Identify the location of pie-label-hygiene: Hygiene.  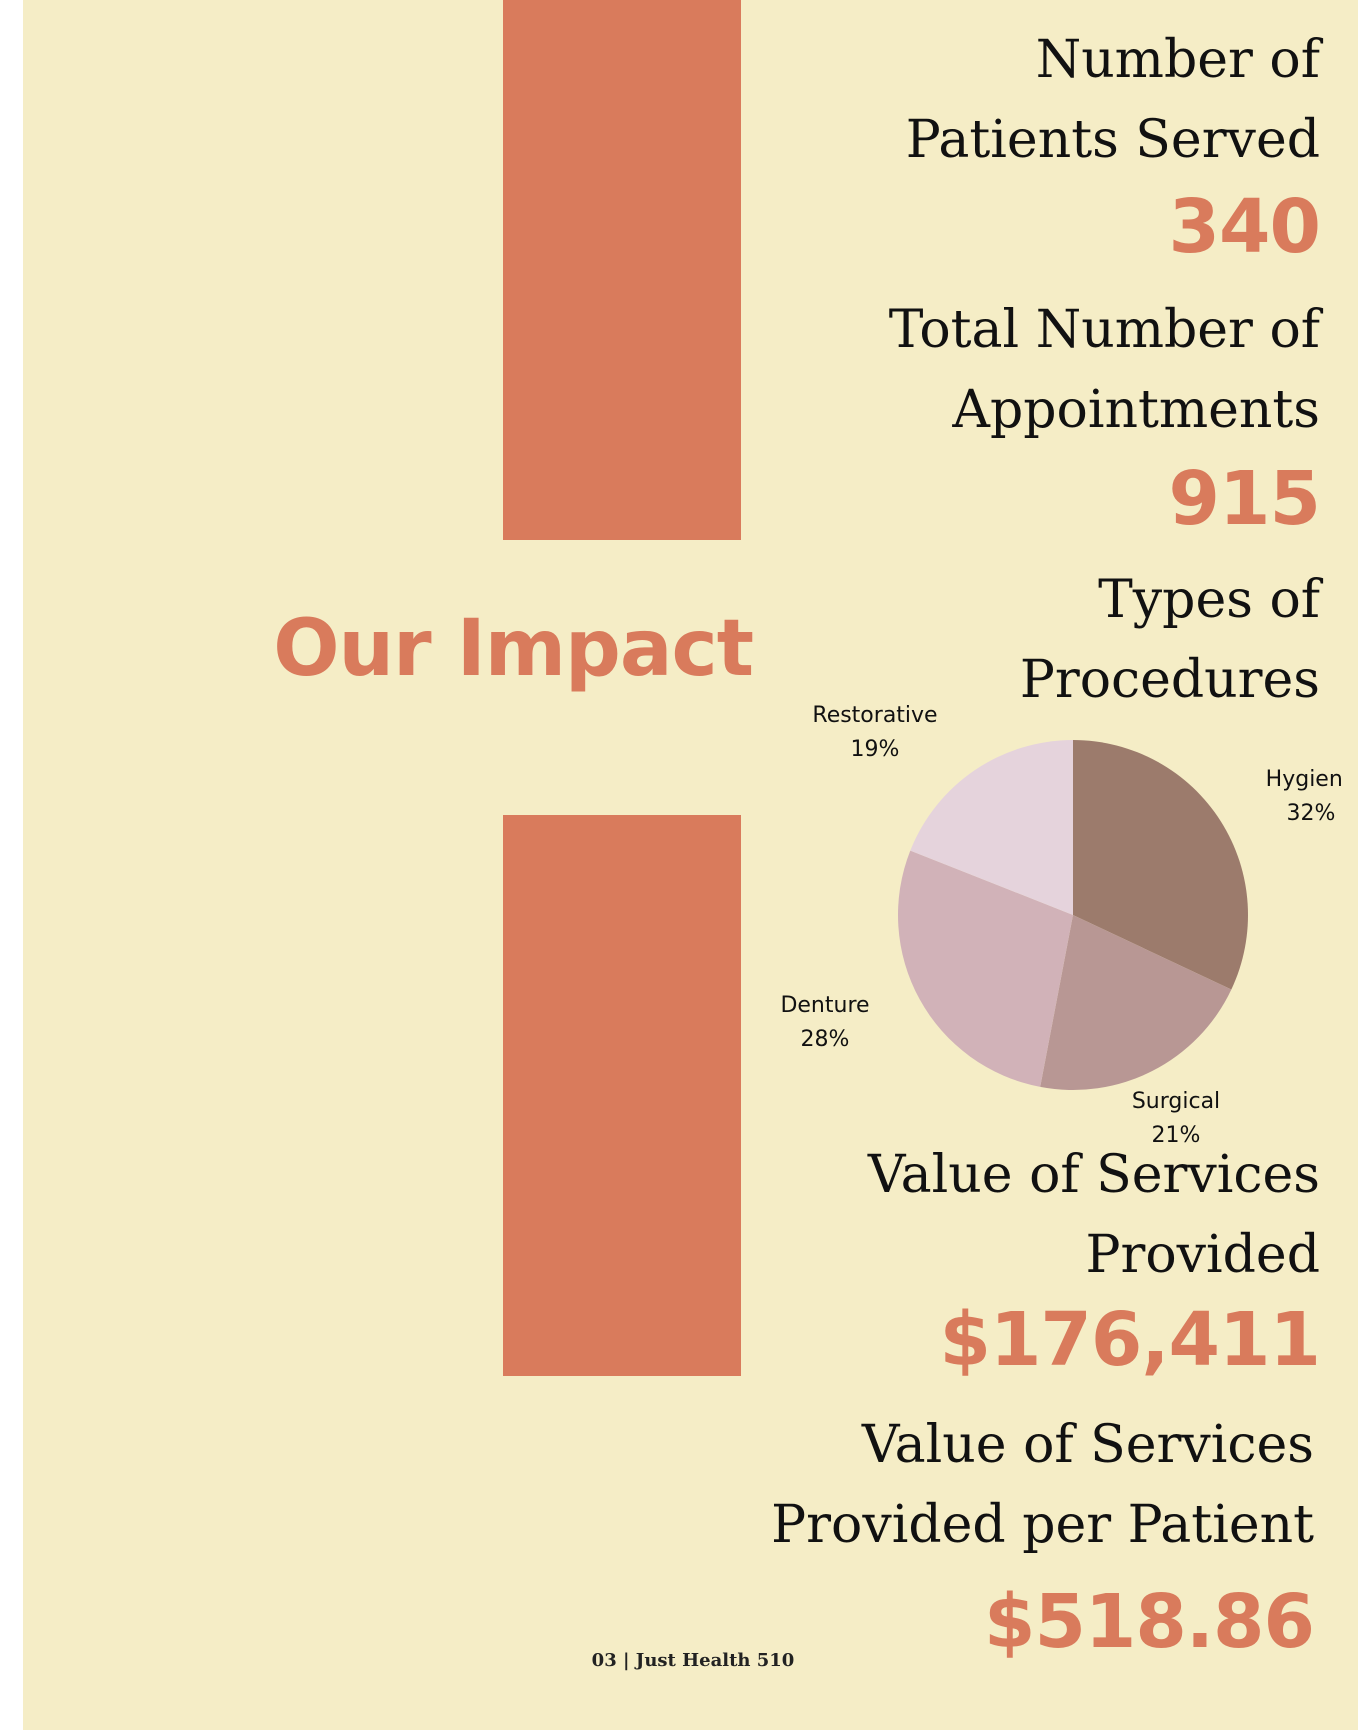
(1304, 779).